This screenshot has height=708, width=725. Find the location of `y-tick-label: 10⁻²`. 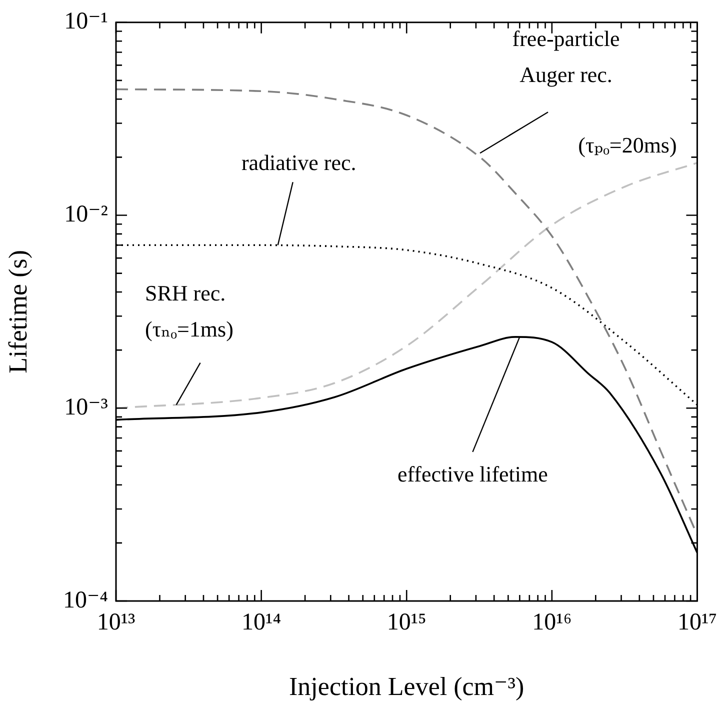

y-tick-label: 10⁻² is located at coordinates (86, 215).